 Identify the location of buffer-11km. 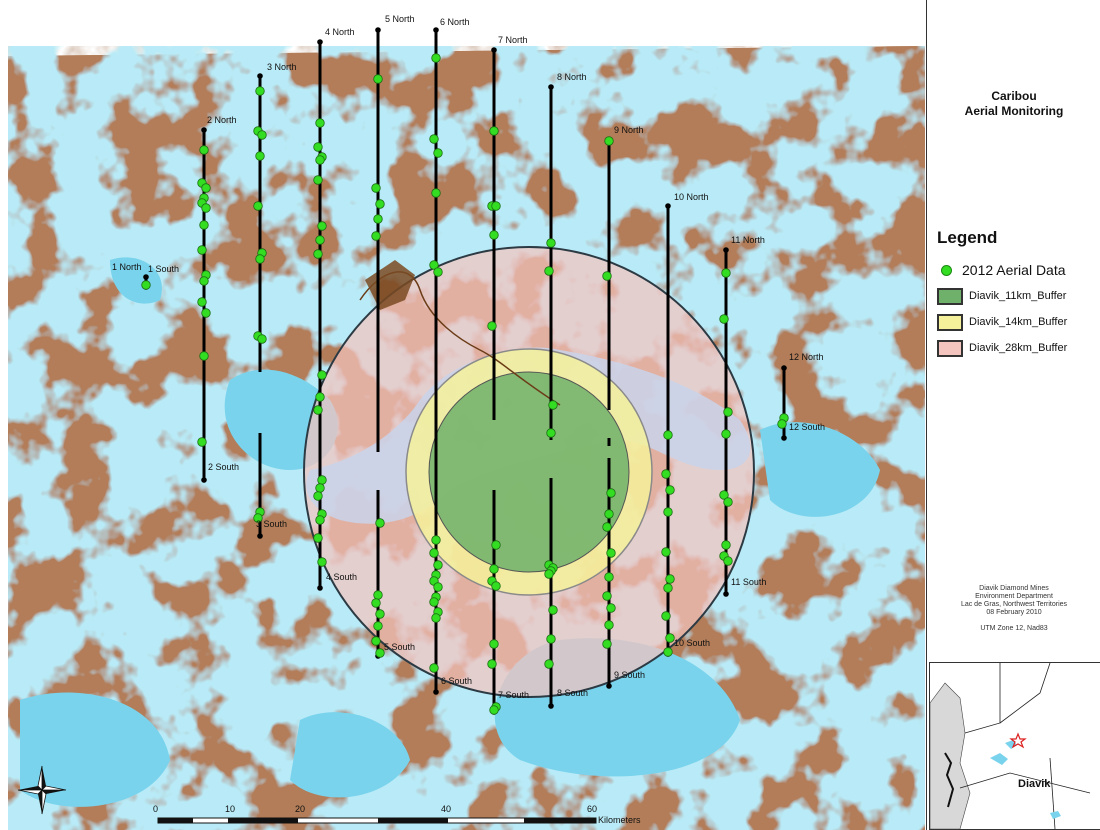
(529, 472).